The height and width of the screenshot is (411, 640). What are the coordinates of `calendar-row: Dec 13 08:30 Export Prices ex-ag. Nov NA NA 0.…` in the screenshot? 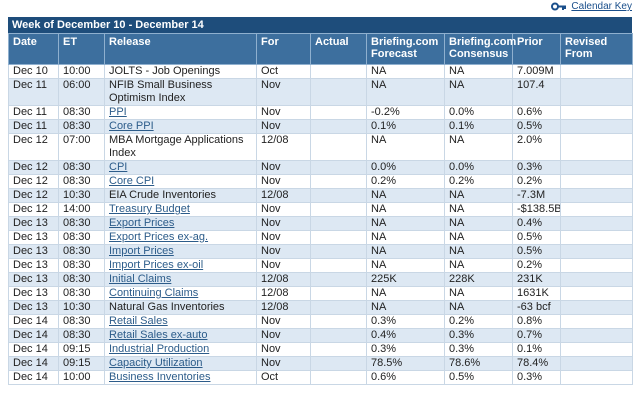 It's located at (320, 237).